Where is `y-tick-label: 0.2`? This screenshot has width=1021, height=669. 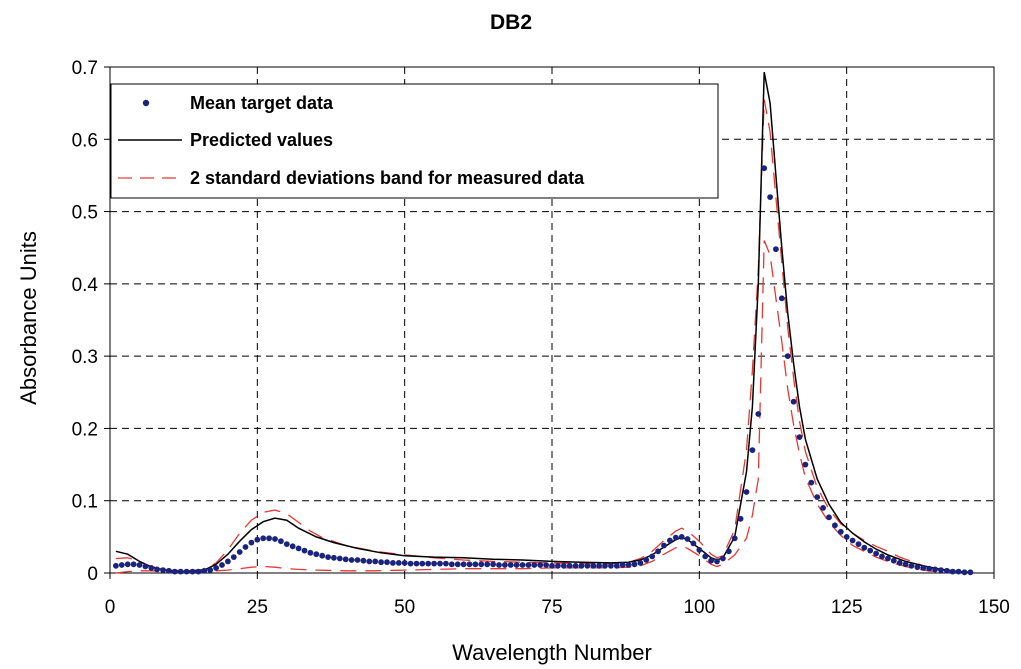 y-tick-label: 0.2 is located at coordinates (85, 429).